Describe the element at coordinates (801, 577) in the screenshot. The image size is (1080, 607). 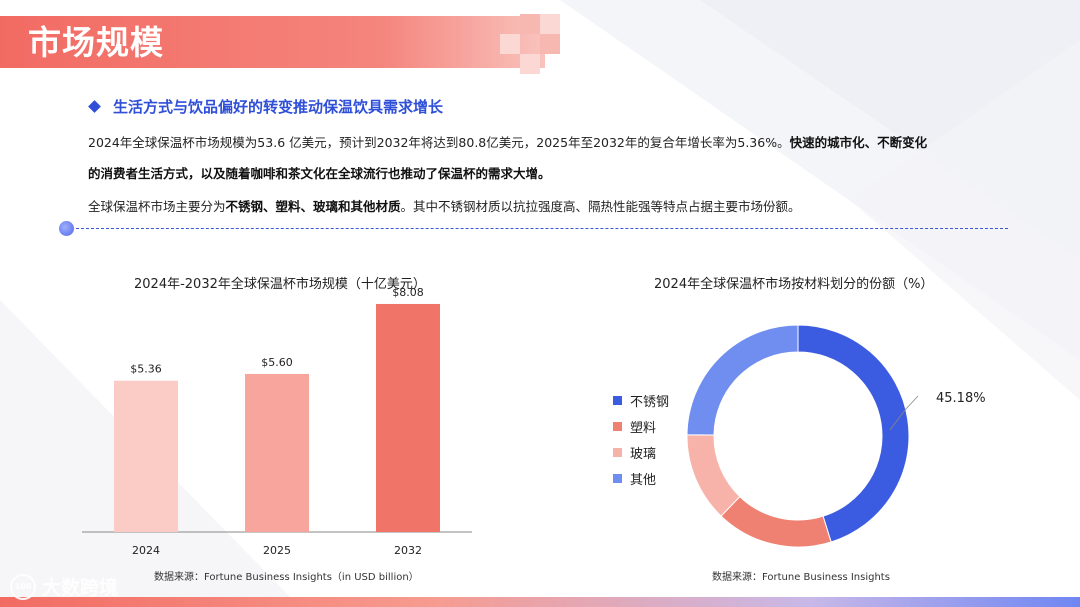
I see `donut-chart-source: 数据来源：Fortune Business Insights` at that location.